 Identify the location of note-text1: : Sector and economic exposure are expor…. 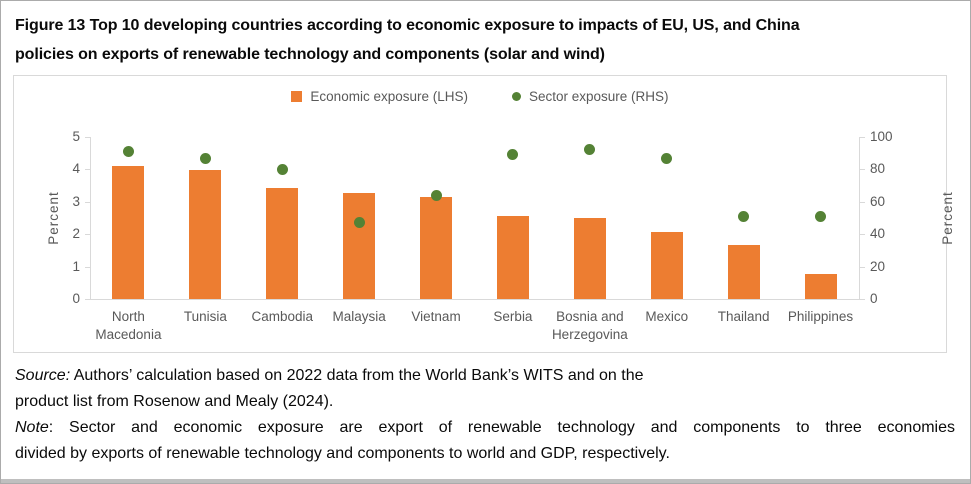
(501, 427).